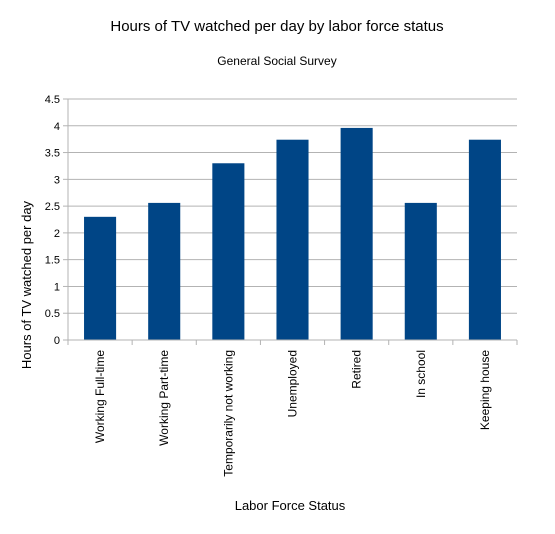 This screenshot has height=534, width=555. What do you see at coordinates (52, 314) in the screenshot?
I see `y-tick-label: 0.5` at bounding box center [52, 314].